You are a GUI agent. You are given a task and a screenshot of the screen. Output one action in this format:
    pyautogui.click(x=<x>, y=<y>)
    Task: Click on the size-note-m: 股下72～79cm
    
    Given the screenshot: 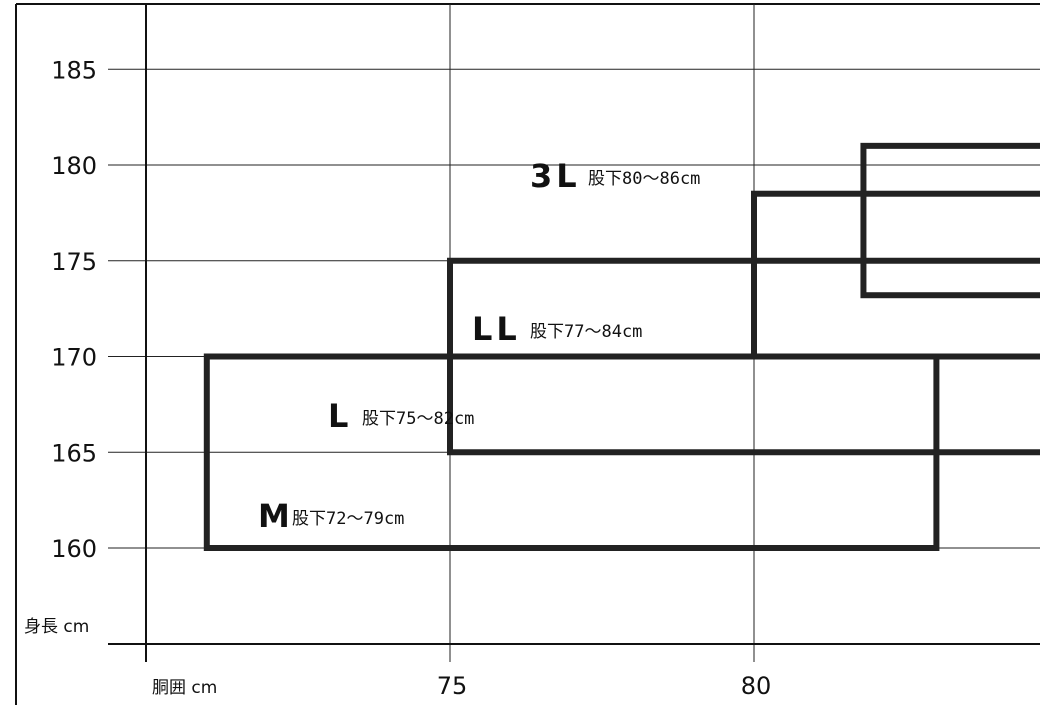 What is the action you would take?
    pyautogui.click(x=348, y=519)
    